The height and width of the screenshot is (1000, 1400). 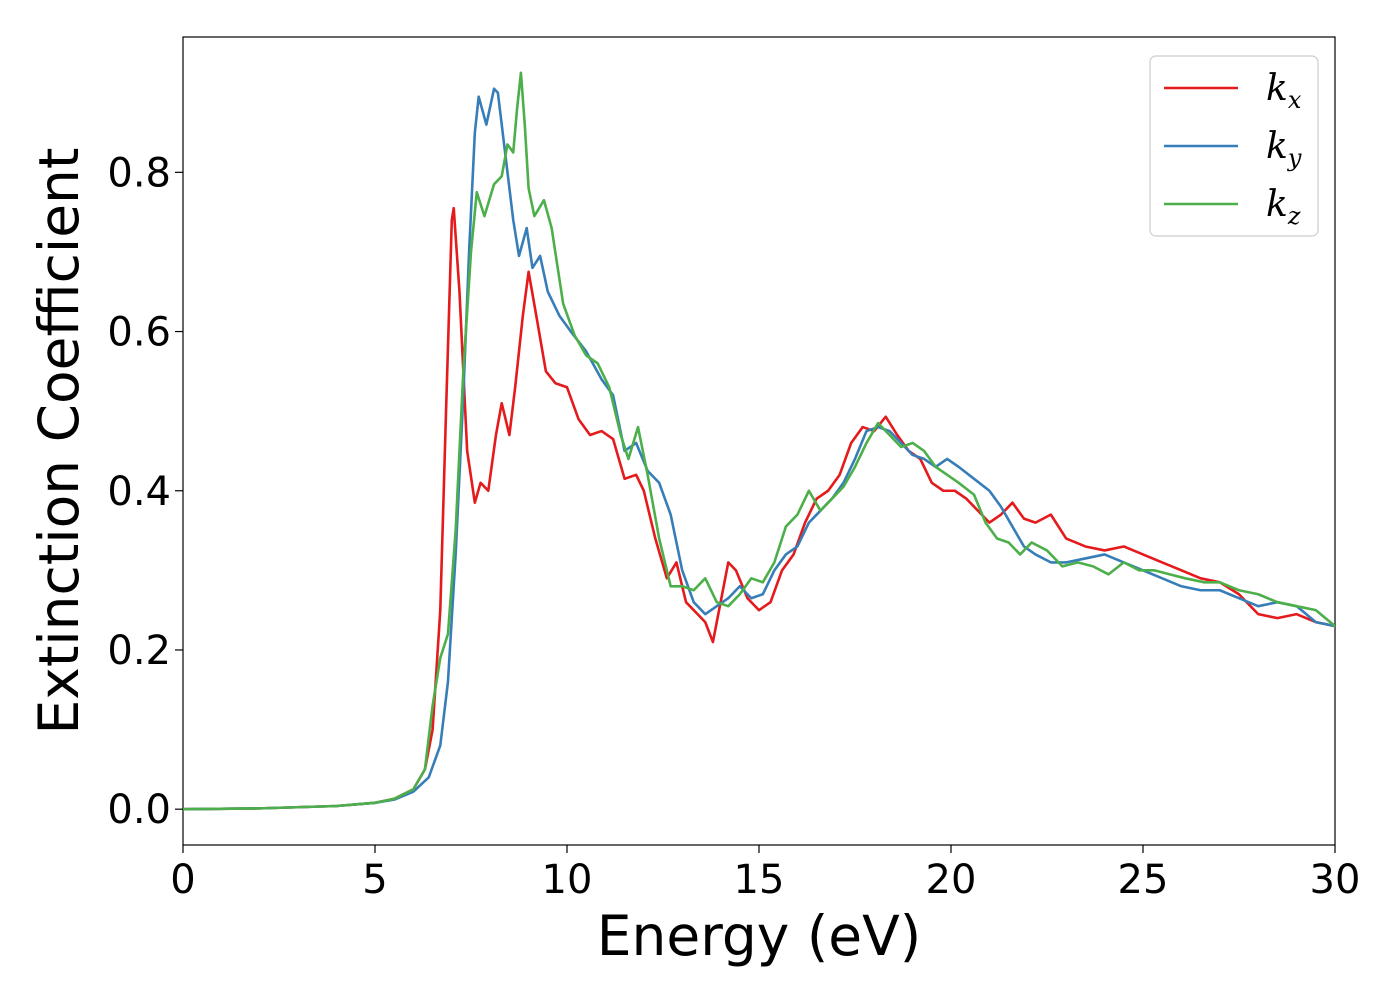 What do you see at coordinates (567, 880) in the screenshot?
I see `x-tick-label: 10` at bounding box center [567, 880].